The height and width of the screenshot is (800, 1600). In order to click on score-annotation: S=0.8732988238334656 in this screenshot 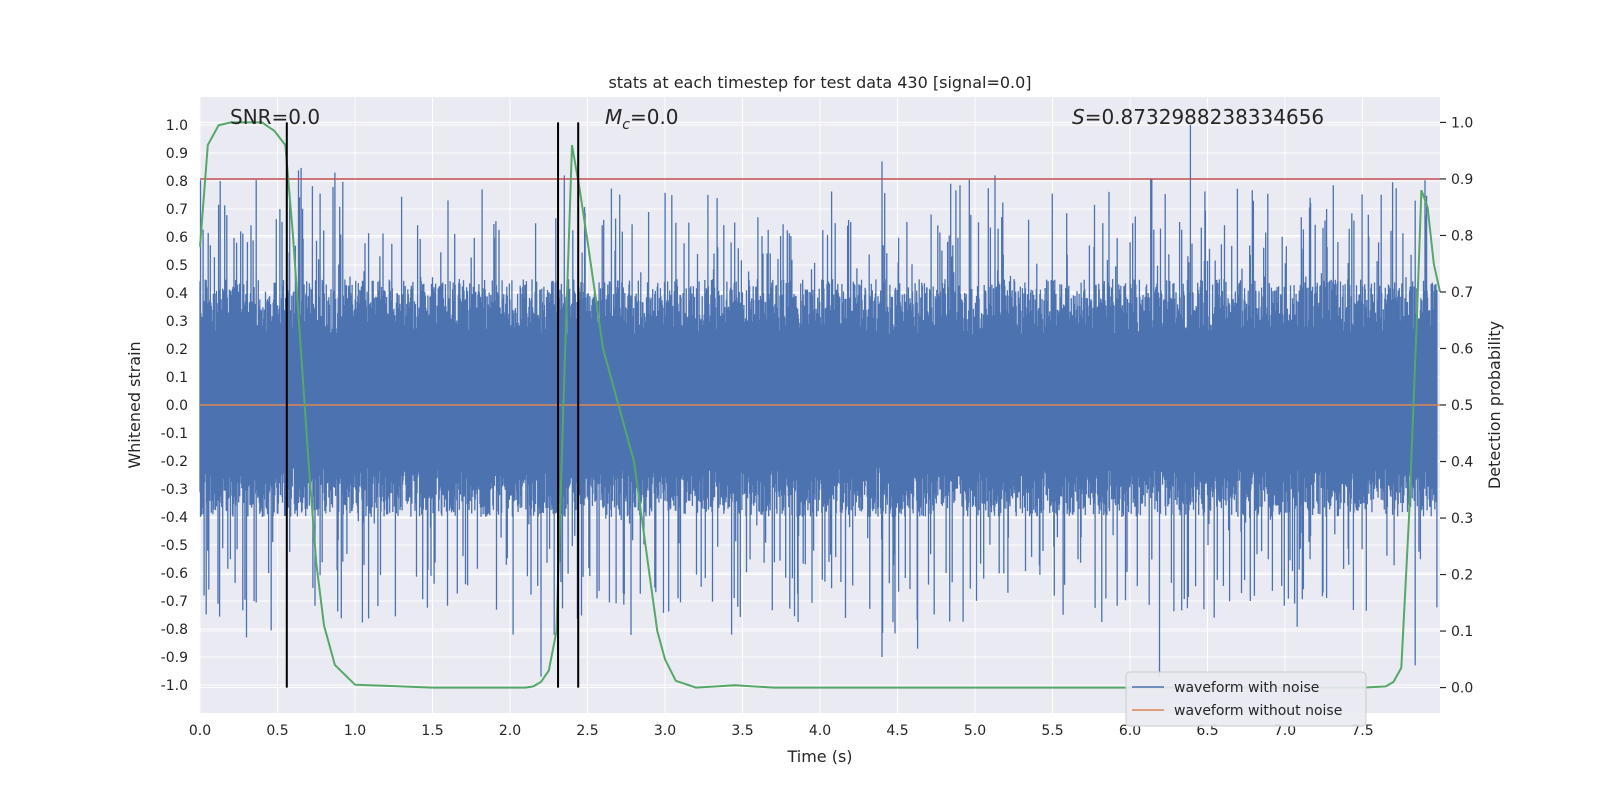, I will do `click(1198, 117)`.